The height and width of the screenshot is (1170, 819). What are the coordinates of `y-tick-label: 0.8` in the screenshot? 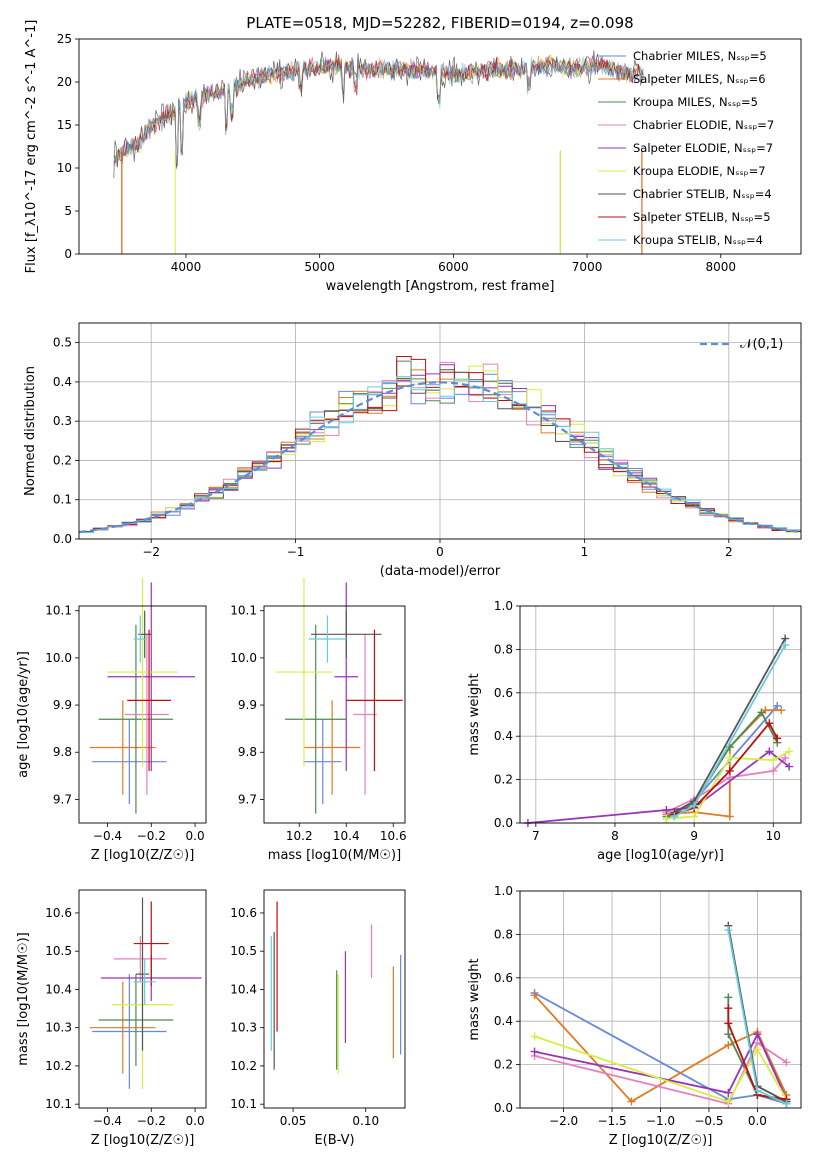 It's located at (503, 934).